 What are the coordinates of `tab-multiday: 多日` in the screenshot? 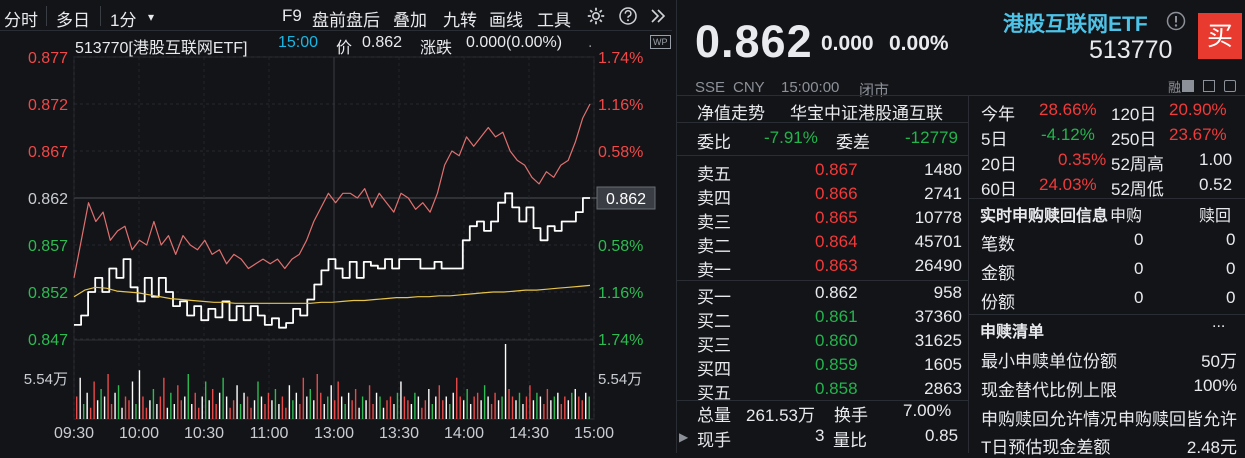 It's located at (73, 20).